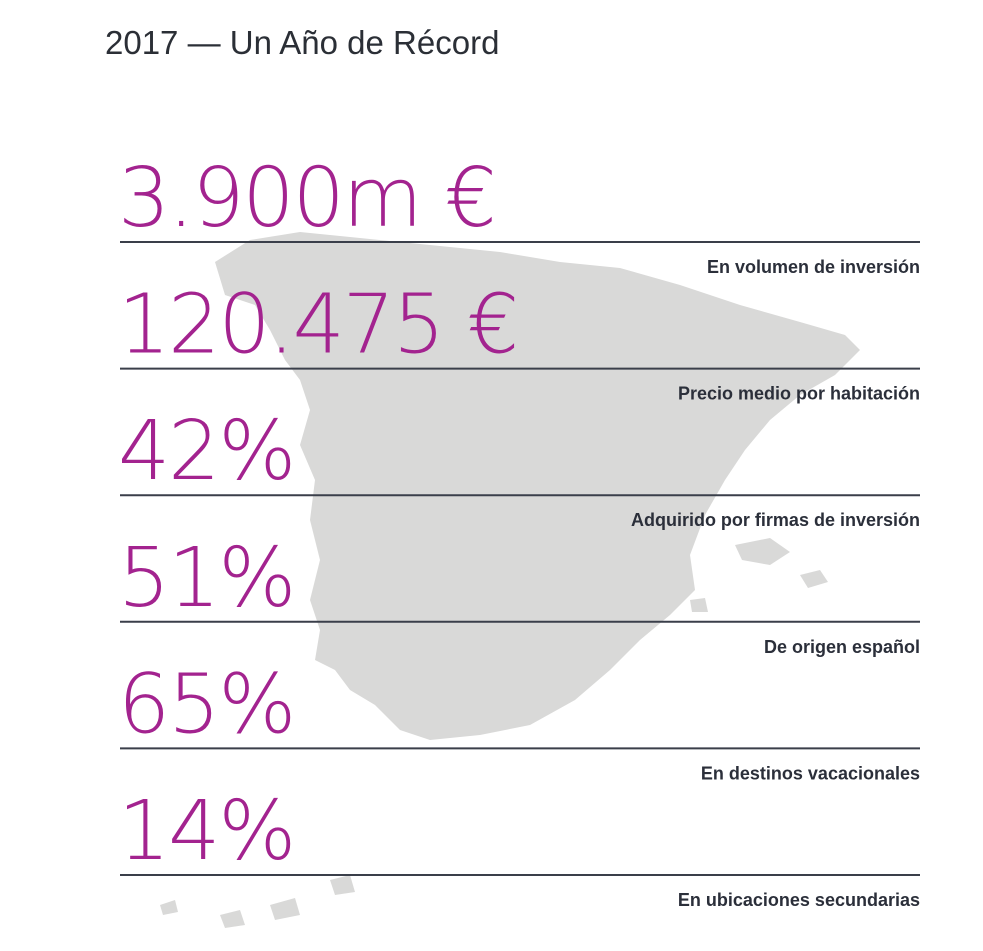 Image resolution: width=983 pixels, height=951 pixels. Describe the element at coordinates (842, 647) in the screenshot. I see `stat-label: De origen español` at that location.